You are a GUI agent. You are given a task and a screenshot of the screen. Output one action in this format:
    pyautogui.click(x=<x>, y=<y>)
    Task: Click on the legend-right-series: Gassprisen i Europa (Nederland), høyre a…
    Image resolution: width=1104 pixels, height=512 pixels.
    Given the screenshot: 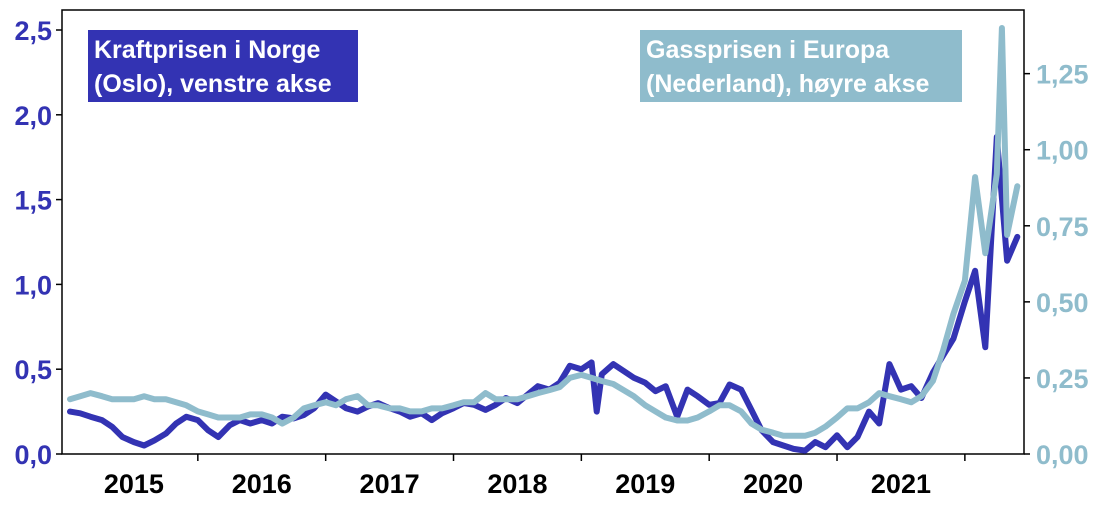 What is the action you would take?
    pyautogui.click(x=801, y=66)
    